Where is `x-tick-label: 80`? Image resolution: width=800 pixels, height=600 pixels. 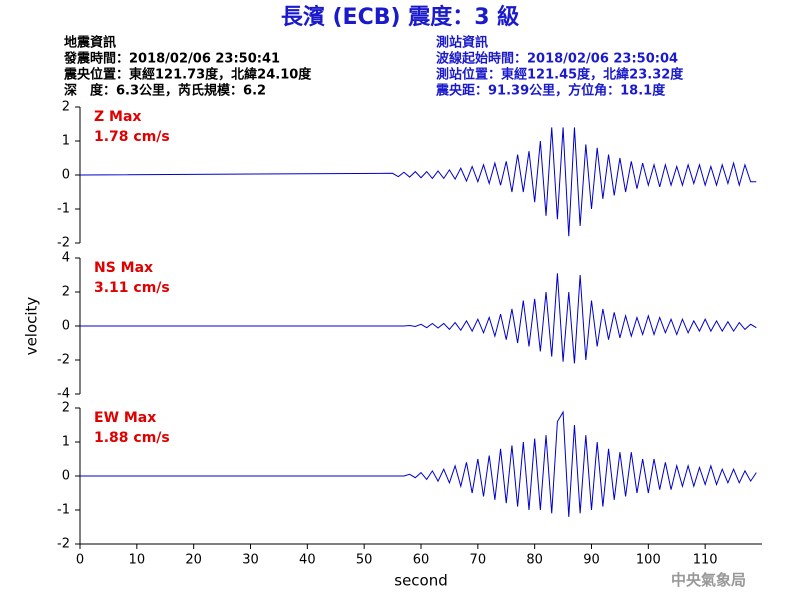 x-tick-label: 80 is located at coordinates (534, 560).